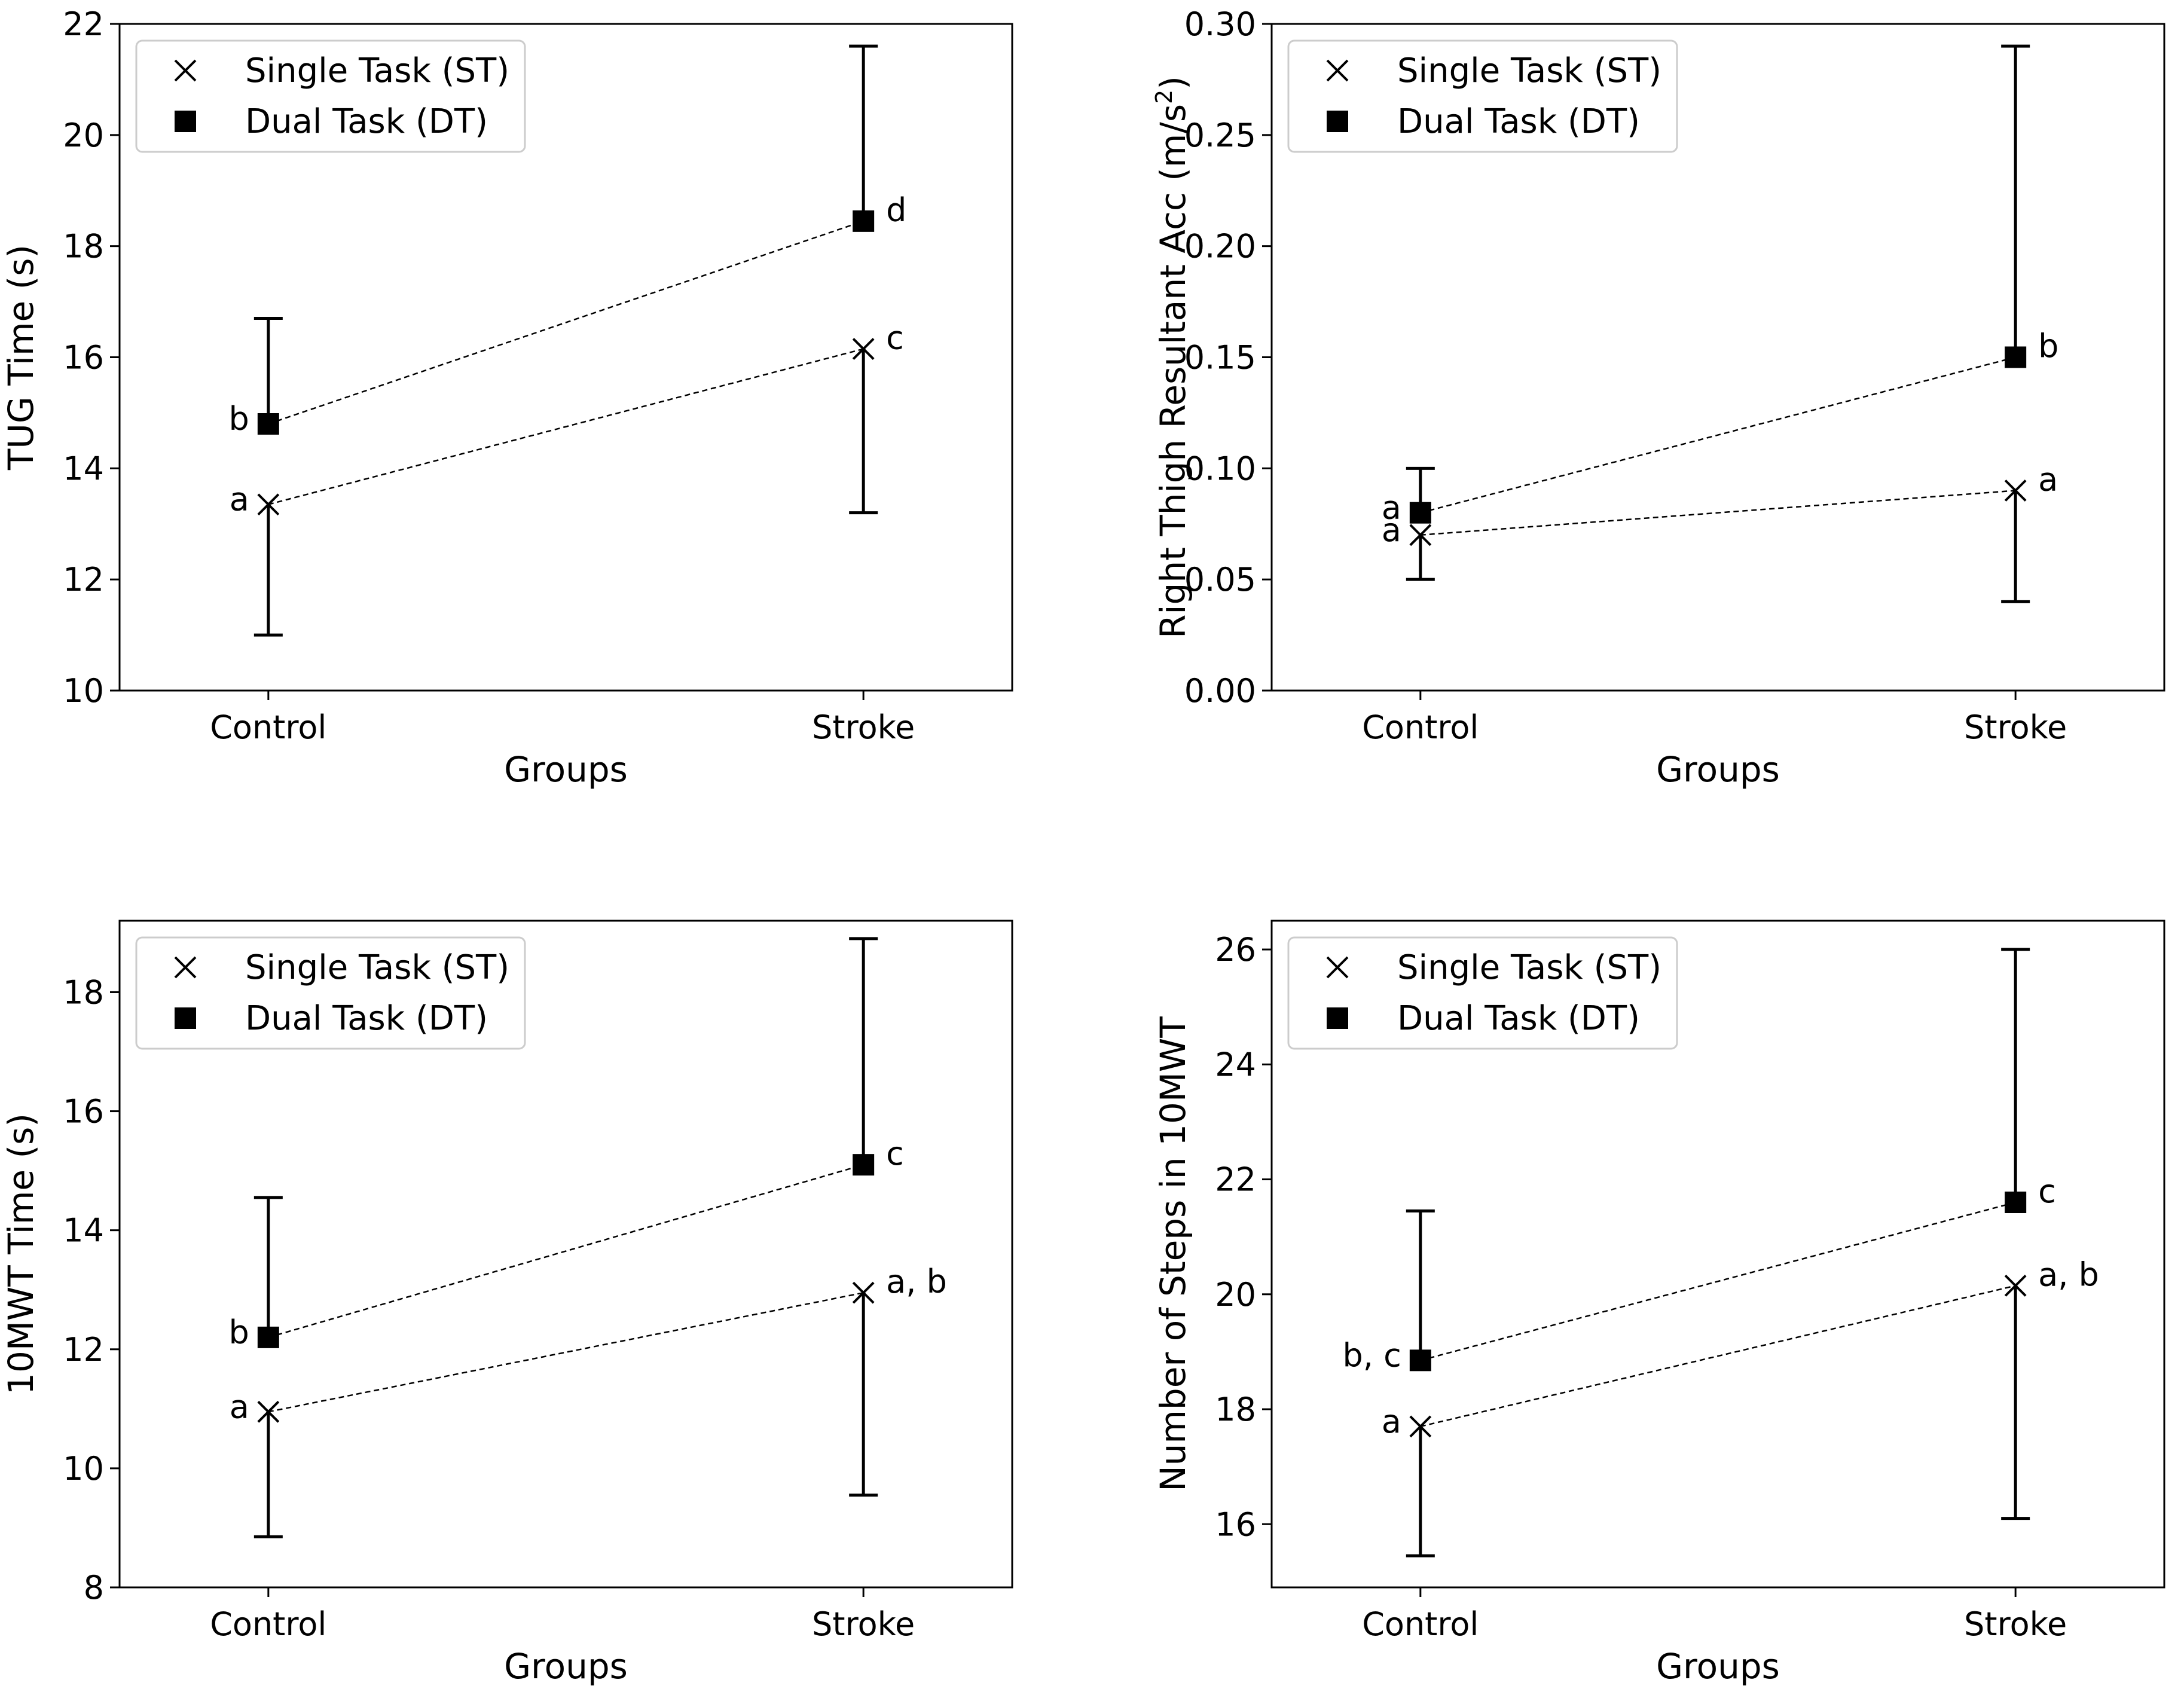 The height and width of the screenshot is (1695, 2184). I want to click on series-single-task: ac, so click(567, 478).